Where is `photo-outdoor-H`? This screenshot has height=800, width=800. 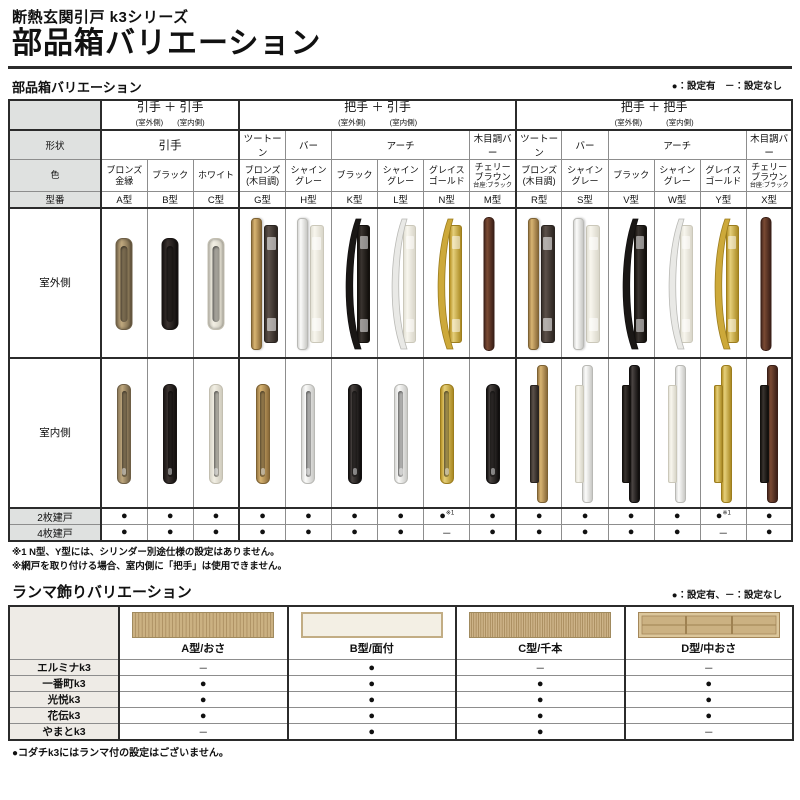
photo-outdoor-H is located at coordinates (308, 283).